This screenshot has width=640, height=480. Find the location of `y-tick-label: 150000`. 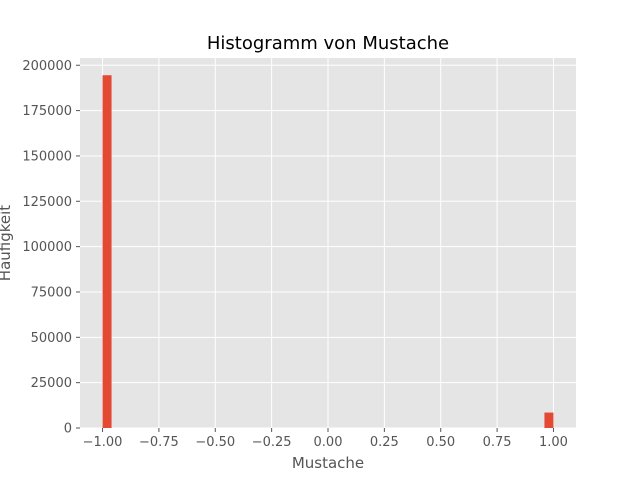

y-tick-label: 150000 is located at coordinates (47, 156).